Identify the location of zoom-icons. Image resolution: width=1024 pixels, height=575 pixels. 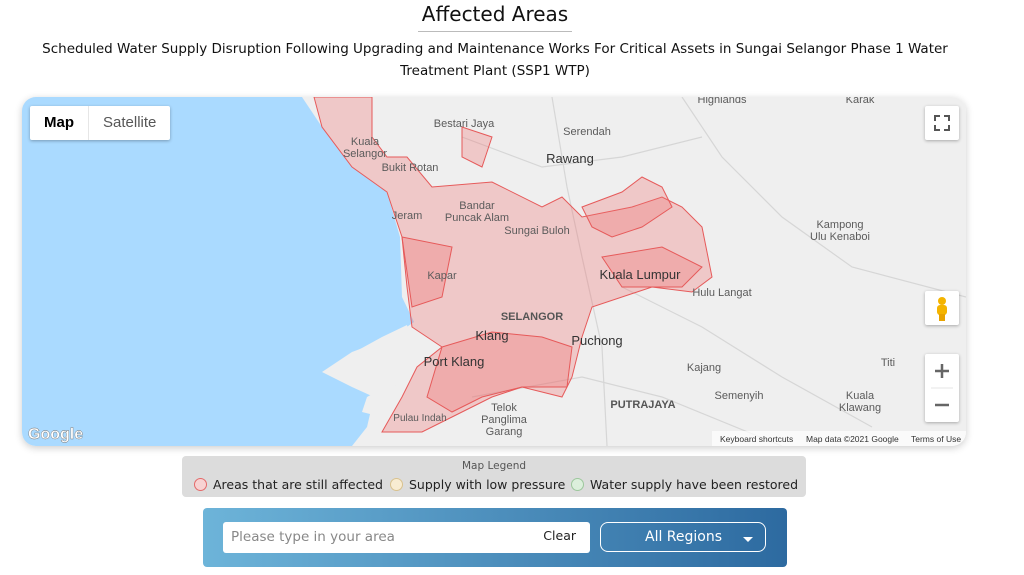
(942, 385).